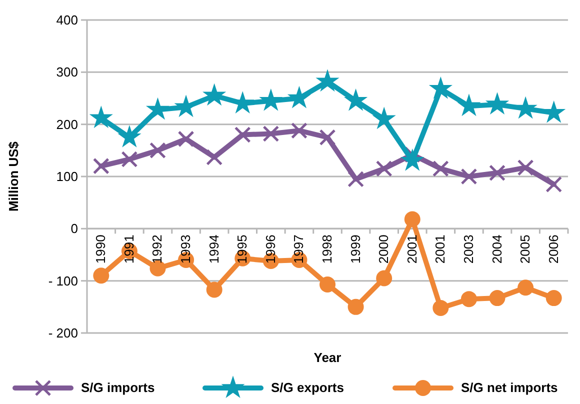  What do you see at coordinates (214, 249) in the screenshot?
I see `x-tick-label: 1994` at bounding box center [214, 249].